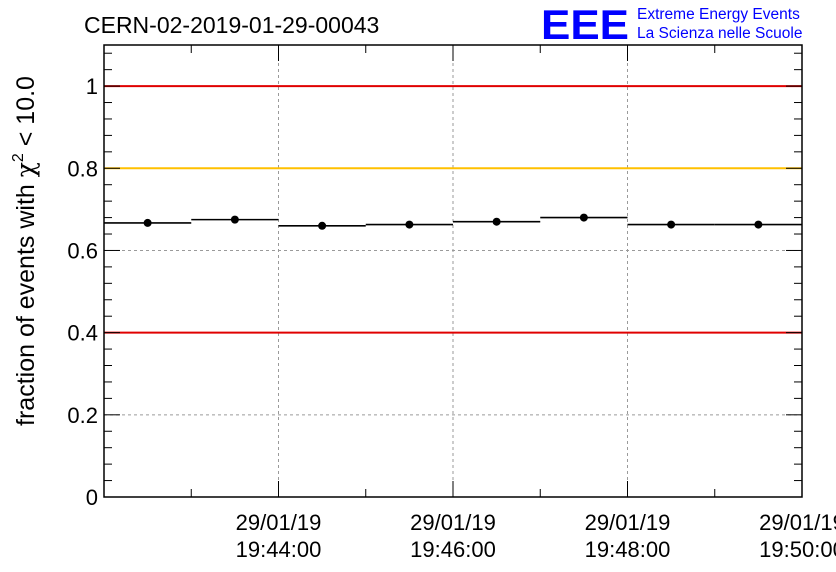 Image resolution: width=836 pixels, height=572 pixels. I want to click on y-axis-label: fraction of events with χ2 < 10.0, so click(25, 251).